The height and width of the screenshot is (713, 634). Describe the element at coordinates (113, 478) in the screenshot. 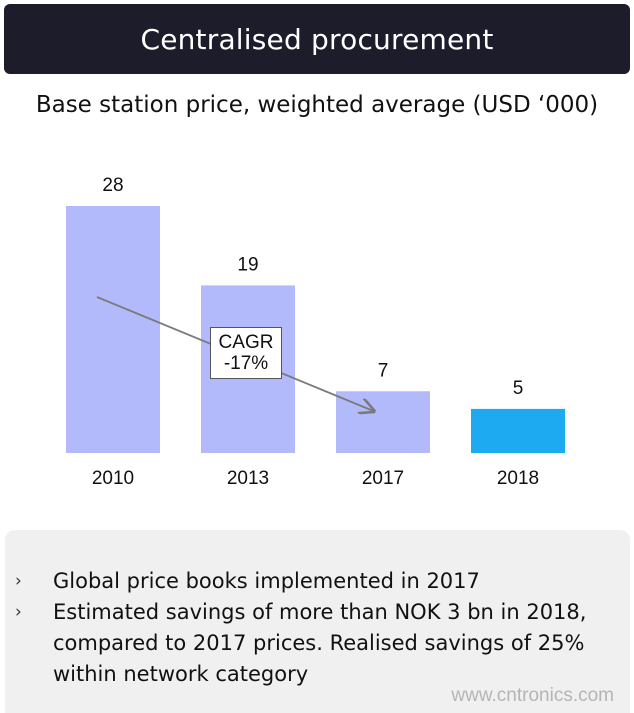

I see `x-tick-label: 2010` at that location.